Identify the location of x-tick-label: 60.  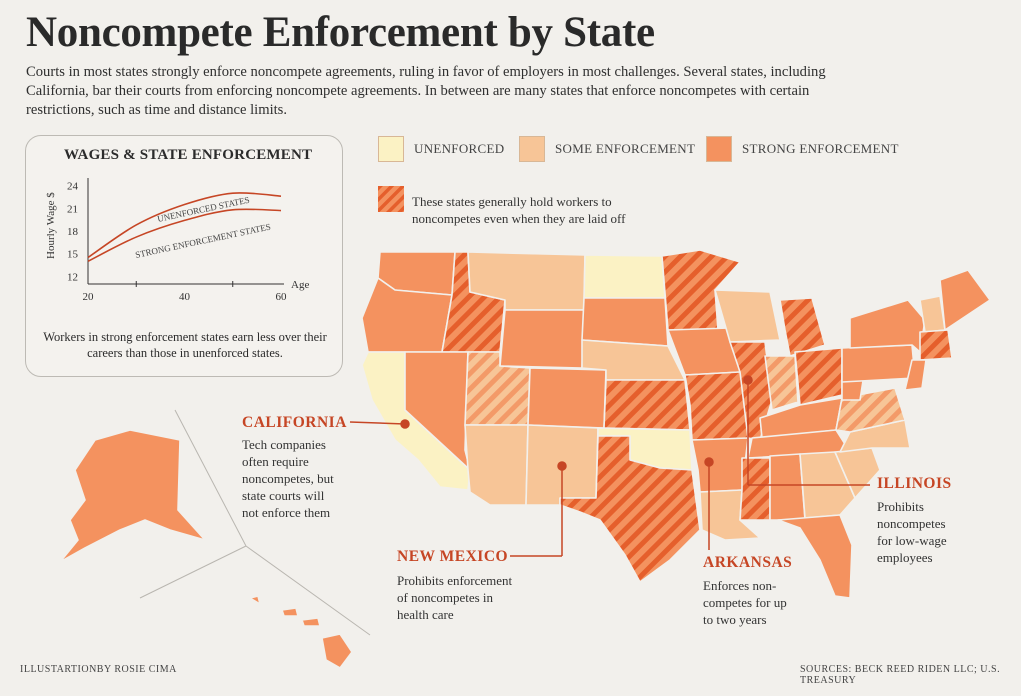
(282, 297).